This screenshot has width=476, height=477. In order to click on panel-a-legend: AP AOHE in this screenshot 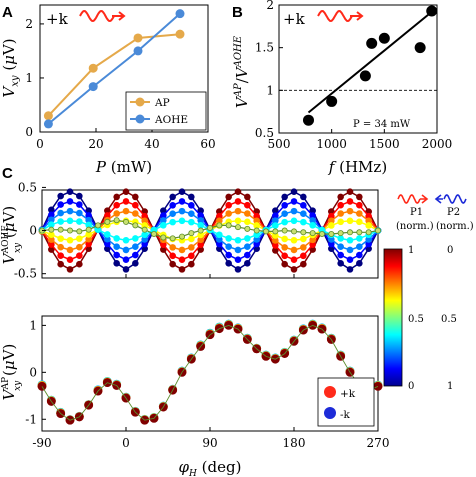, I will do `click(166, 111)`.